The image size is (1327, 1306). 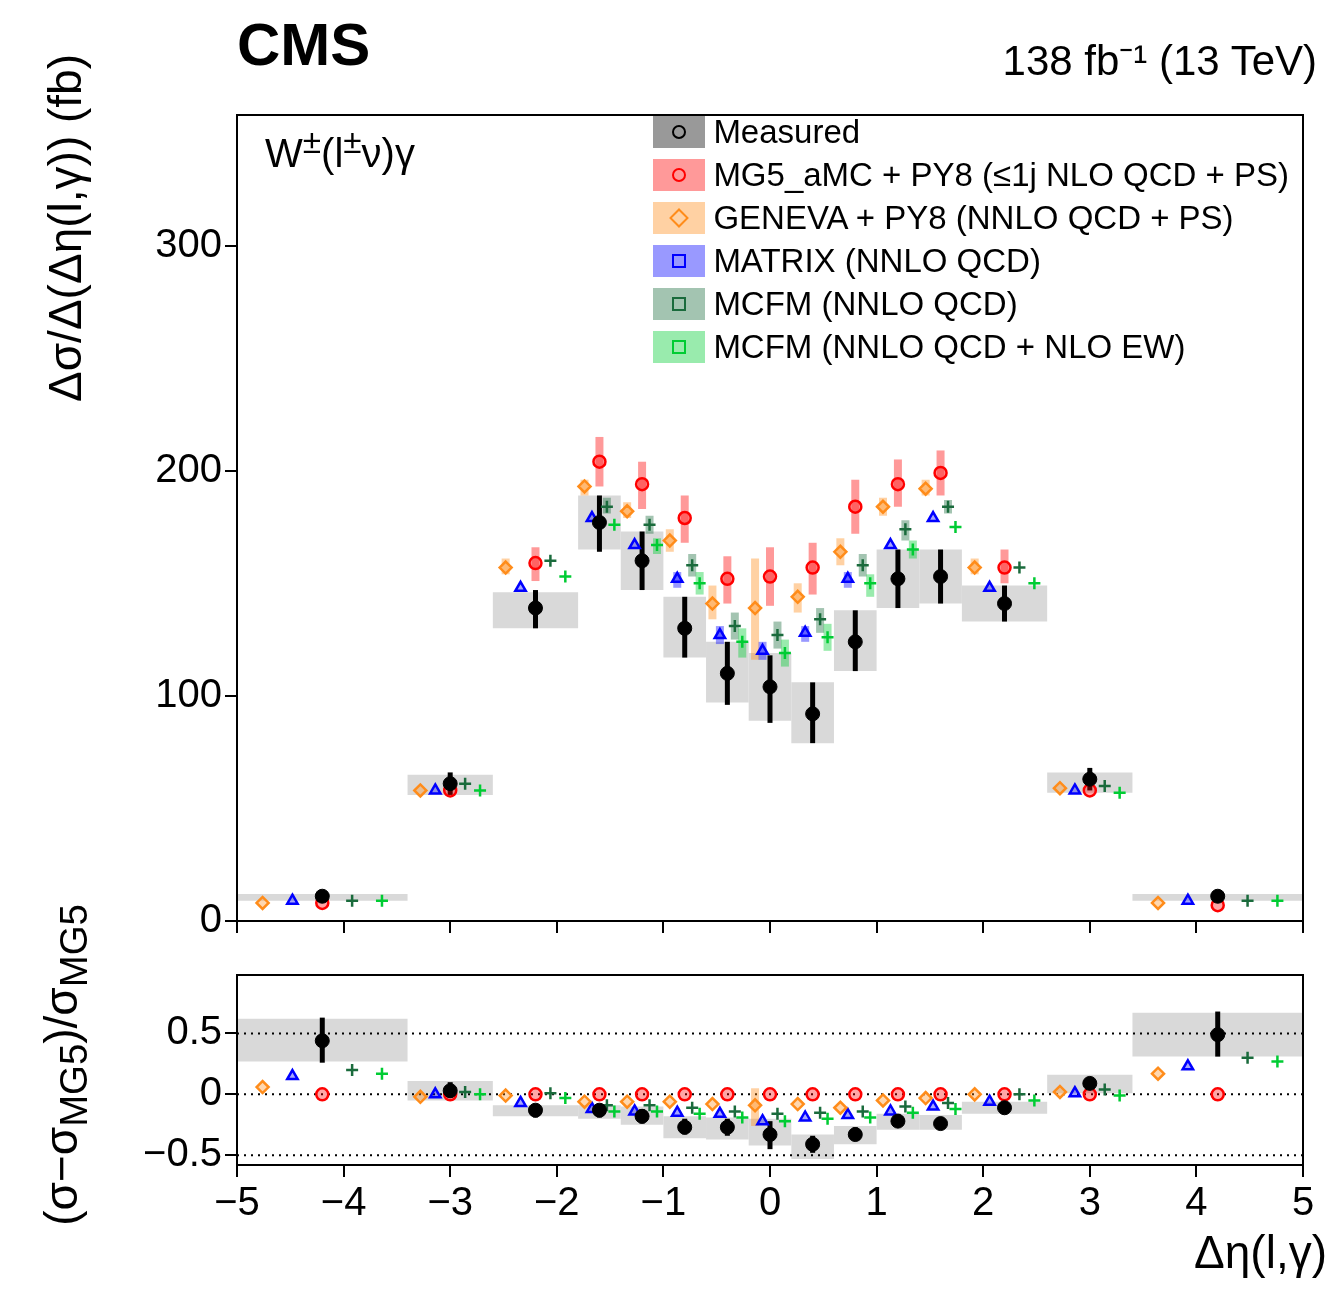 I want to click on legend-label: MG5_aMC + PY8 (≤1j NLO QCD + PS), so click(x=1001, y=174).